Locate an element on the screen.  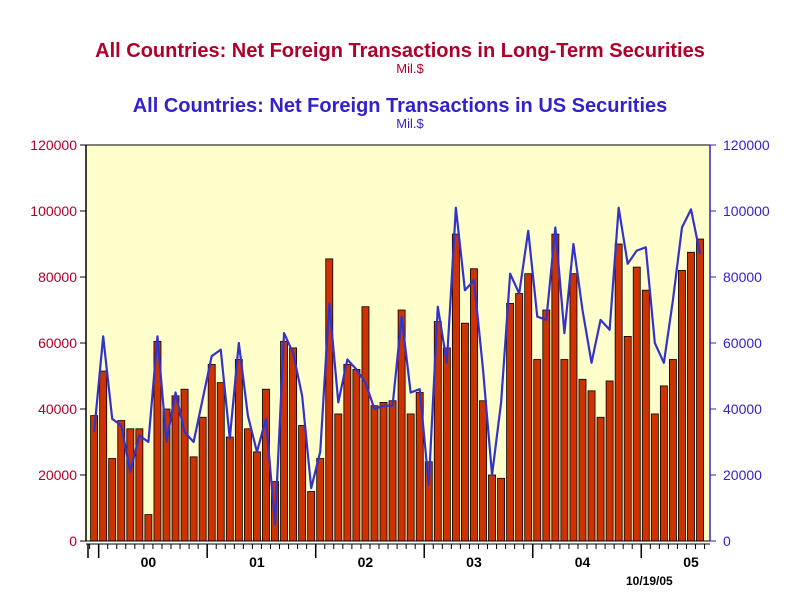
right-tick-label-3: 60000 is located at coordinates (742, 343).